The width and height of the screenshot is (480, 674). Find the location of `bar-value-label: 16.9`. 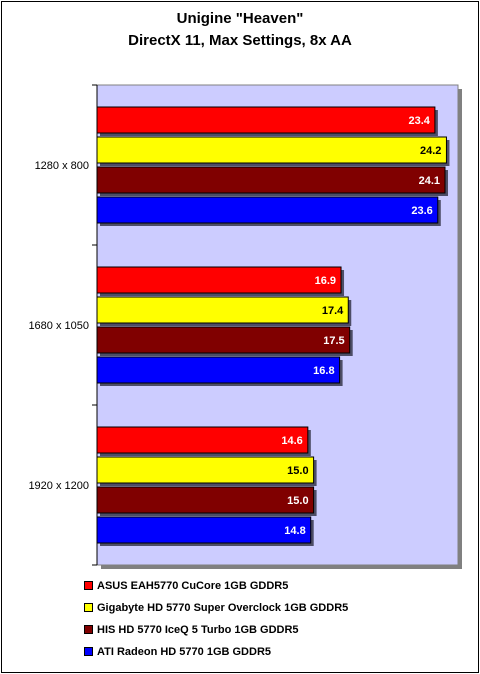

bar-value-label: 16.9 is located at coordinates (325, 281).